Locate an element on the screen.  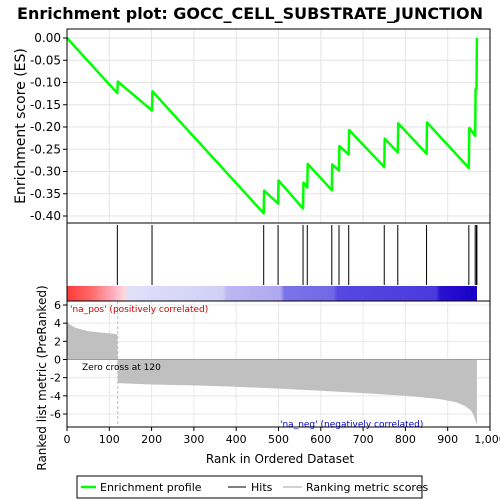
es-y-tick-label: -0.05 is located at coordinates (45, 60).